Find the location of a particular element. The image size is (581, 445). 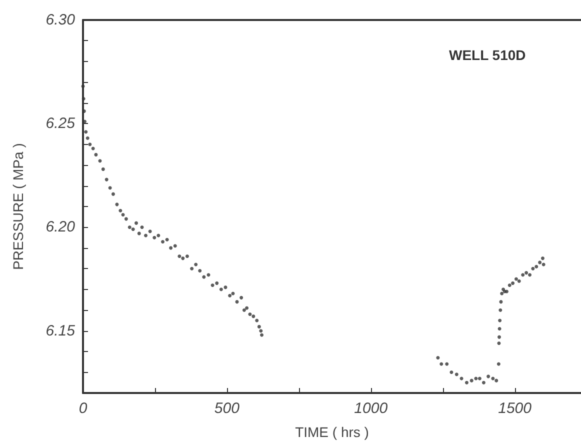

x-tick-label: 500 is located at coordinates (227, 408).